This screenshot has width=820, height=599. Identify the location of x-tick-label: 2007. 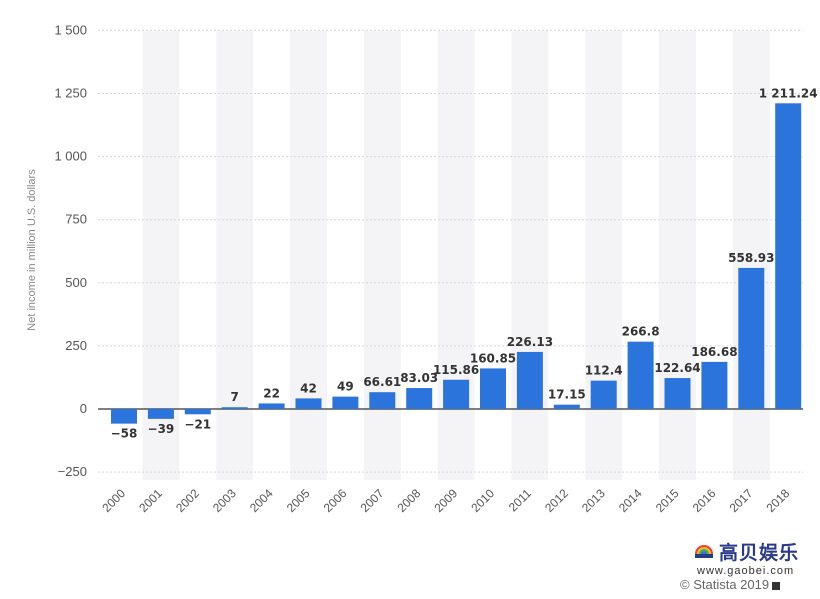
(372, 500).